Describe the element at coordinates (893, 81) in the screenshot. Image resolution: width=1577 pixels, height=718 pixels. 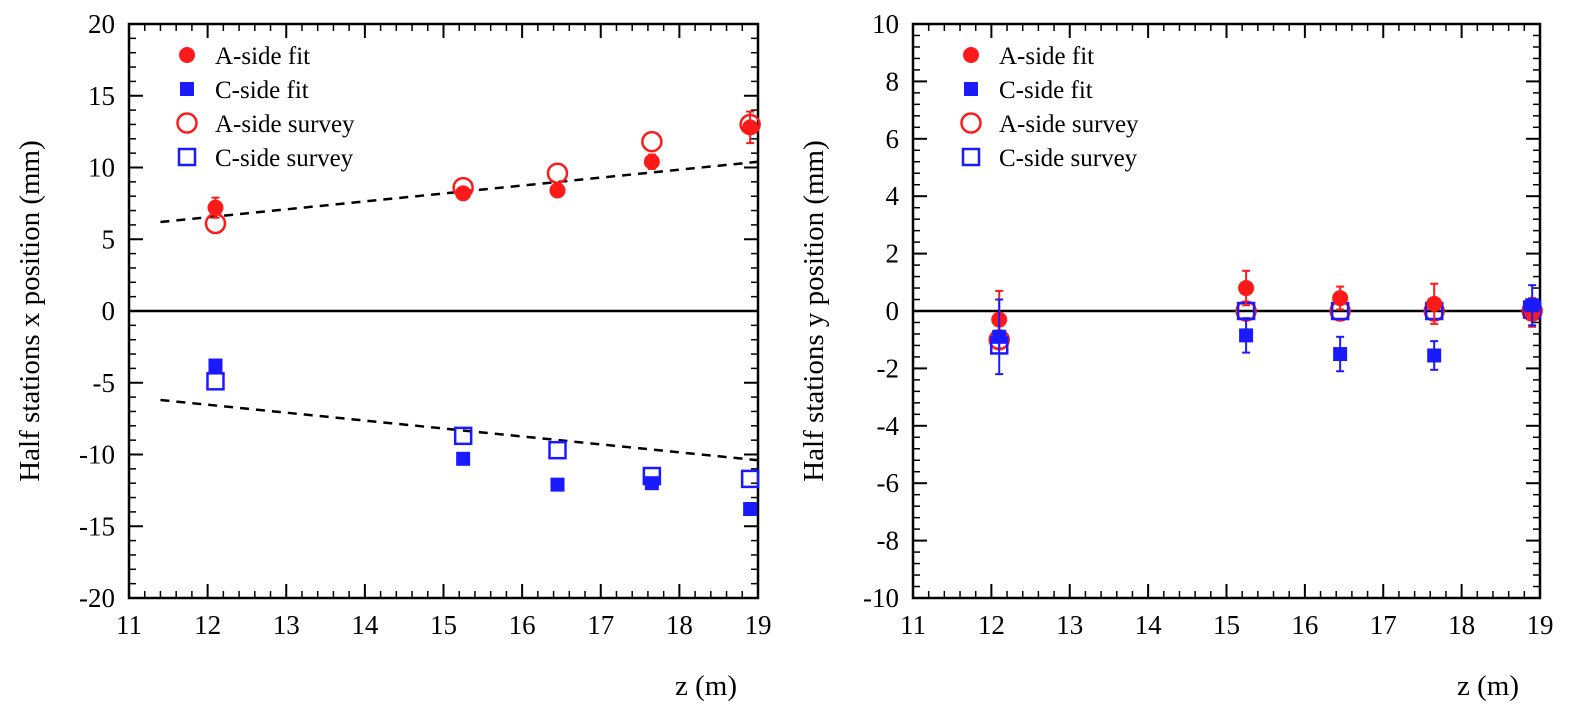
I see `y-tick-label: 8` at that location.